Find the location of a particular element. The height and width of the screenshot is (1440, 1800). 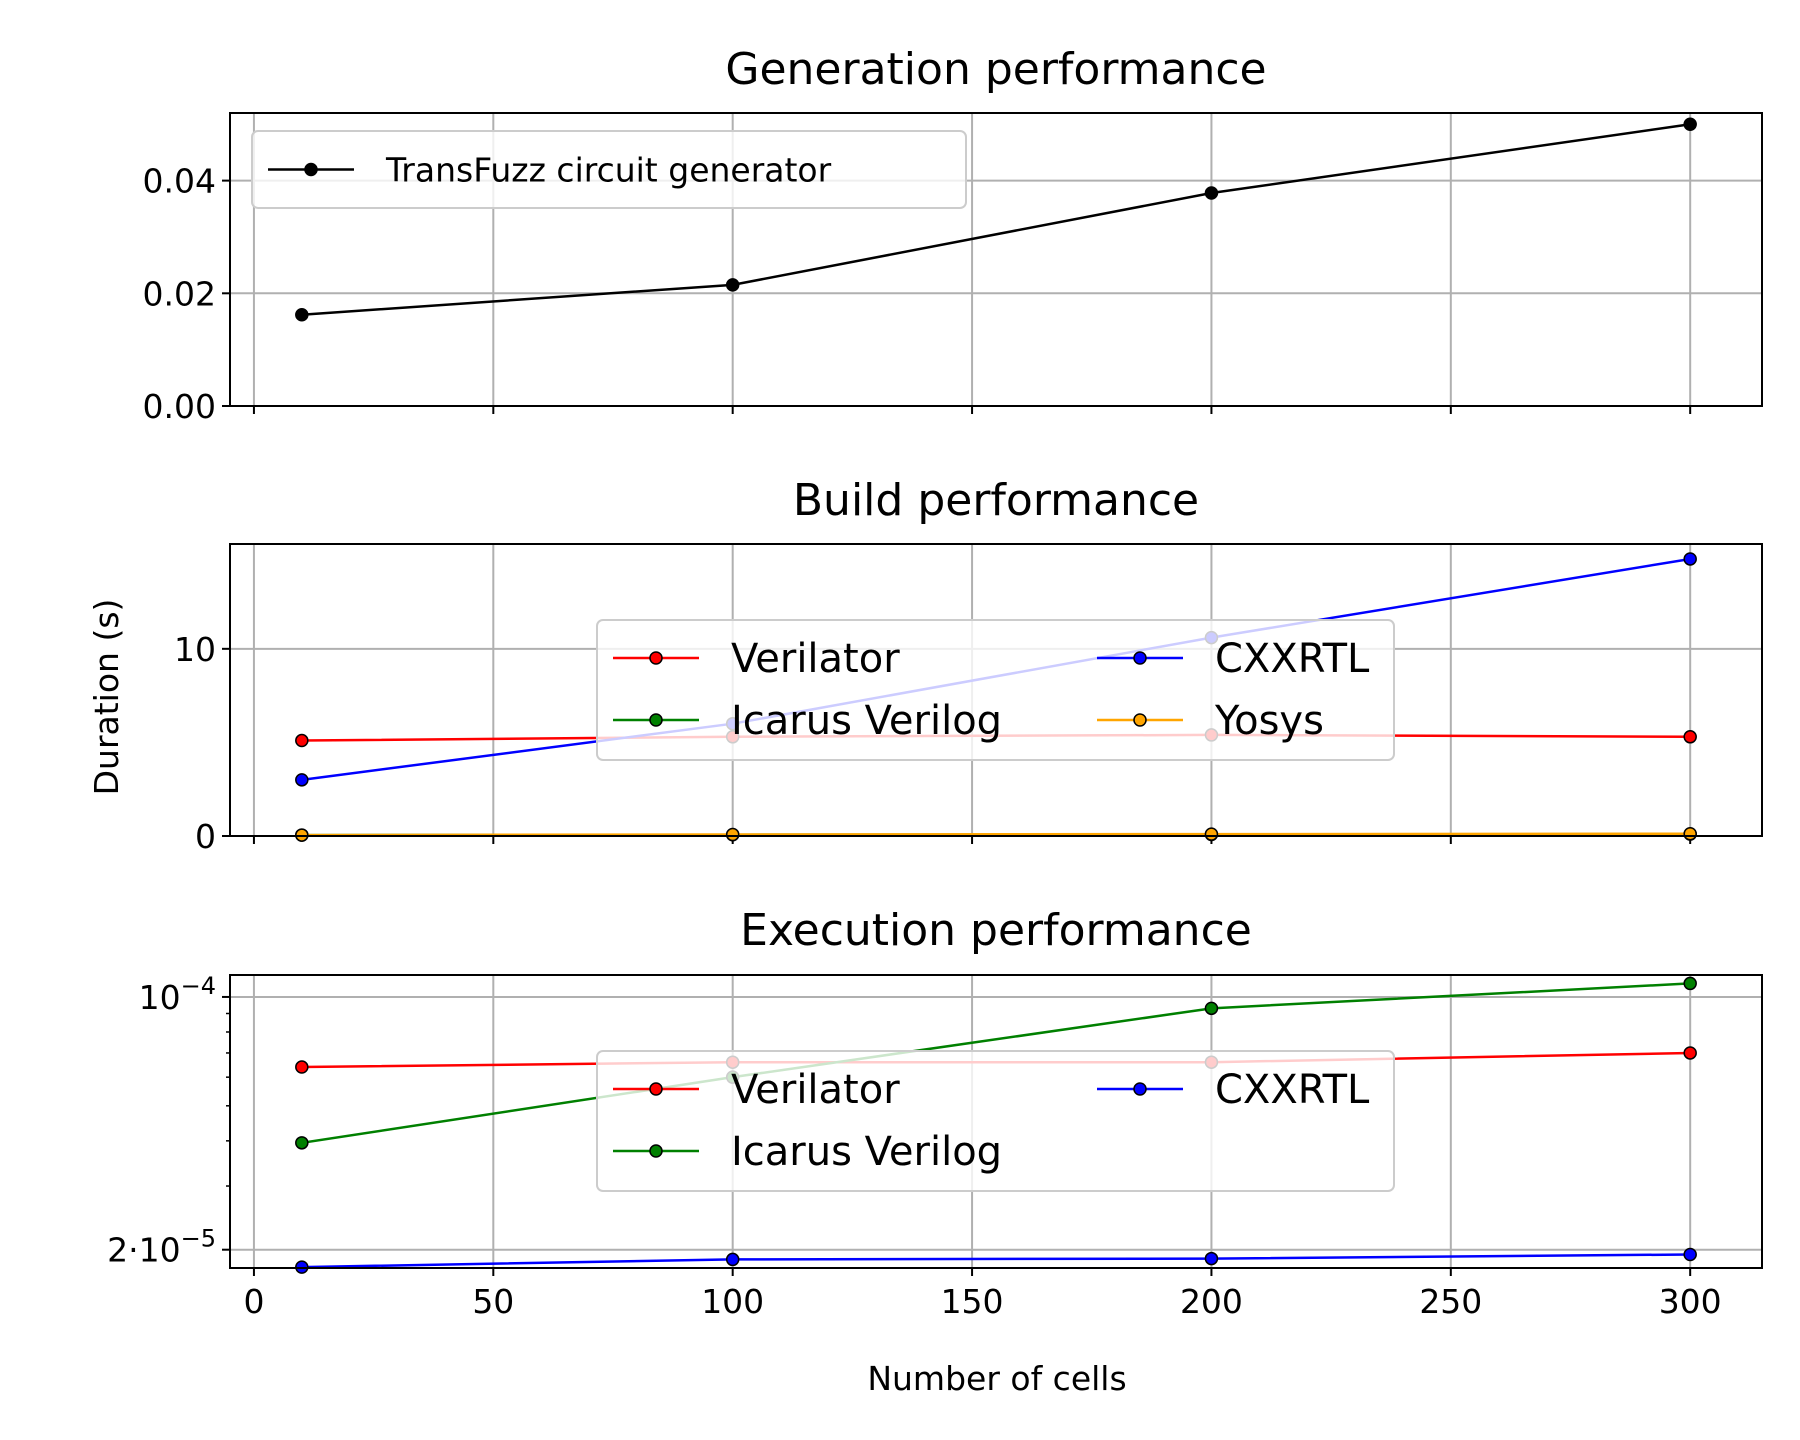

legend: Verilator Icarus Verilog CXXRTL Yosys is located at coordinates (995, 690).